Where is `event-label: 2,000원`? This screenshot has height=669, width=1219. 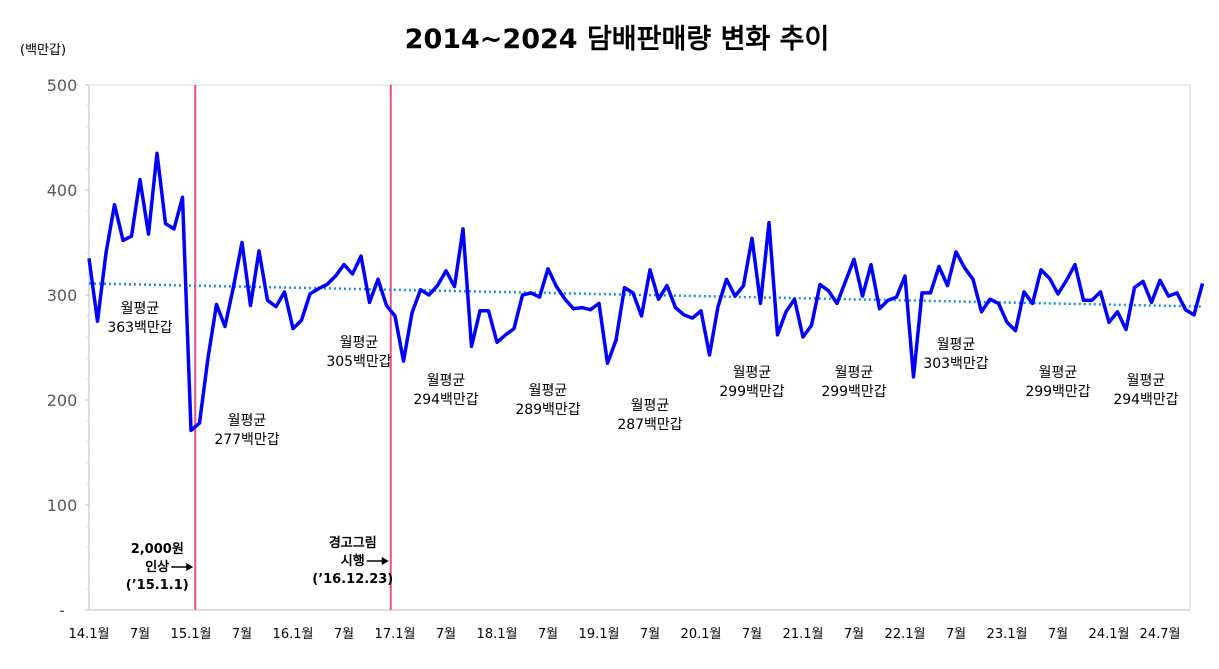 event-label: 2,000원 is located at coordinates (157, 549).